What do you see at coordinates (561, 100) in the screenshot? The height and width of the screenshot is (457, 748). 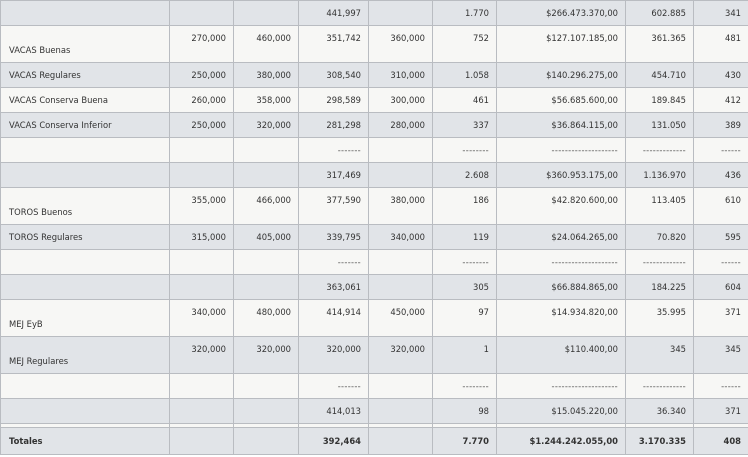 I see `cell-col-6: $56.685.600,00` at bounding box center [561, 100].